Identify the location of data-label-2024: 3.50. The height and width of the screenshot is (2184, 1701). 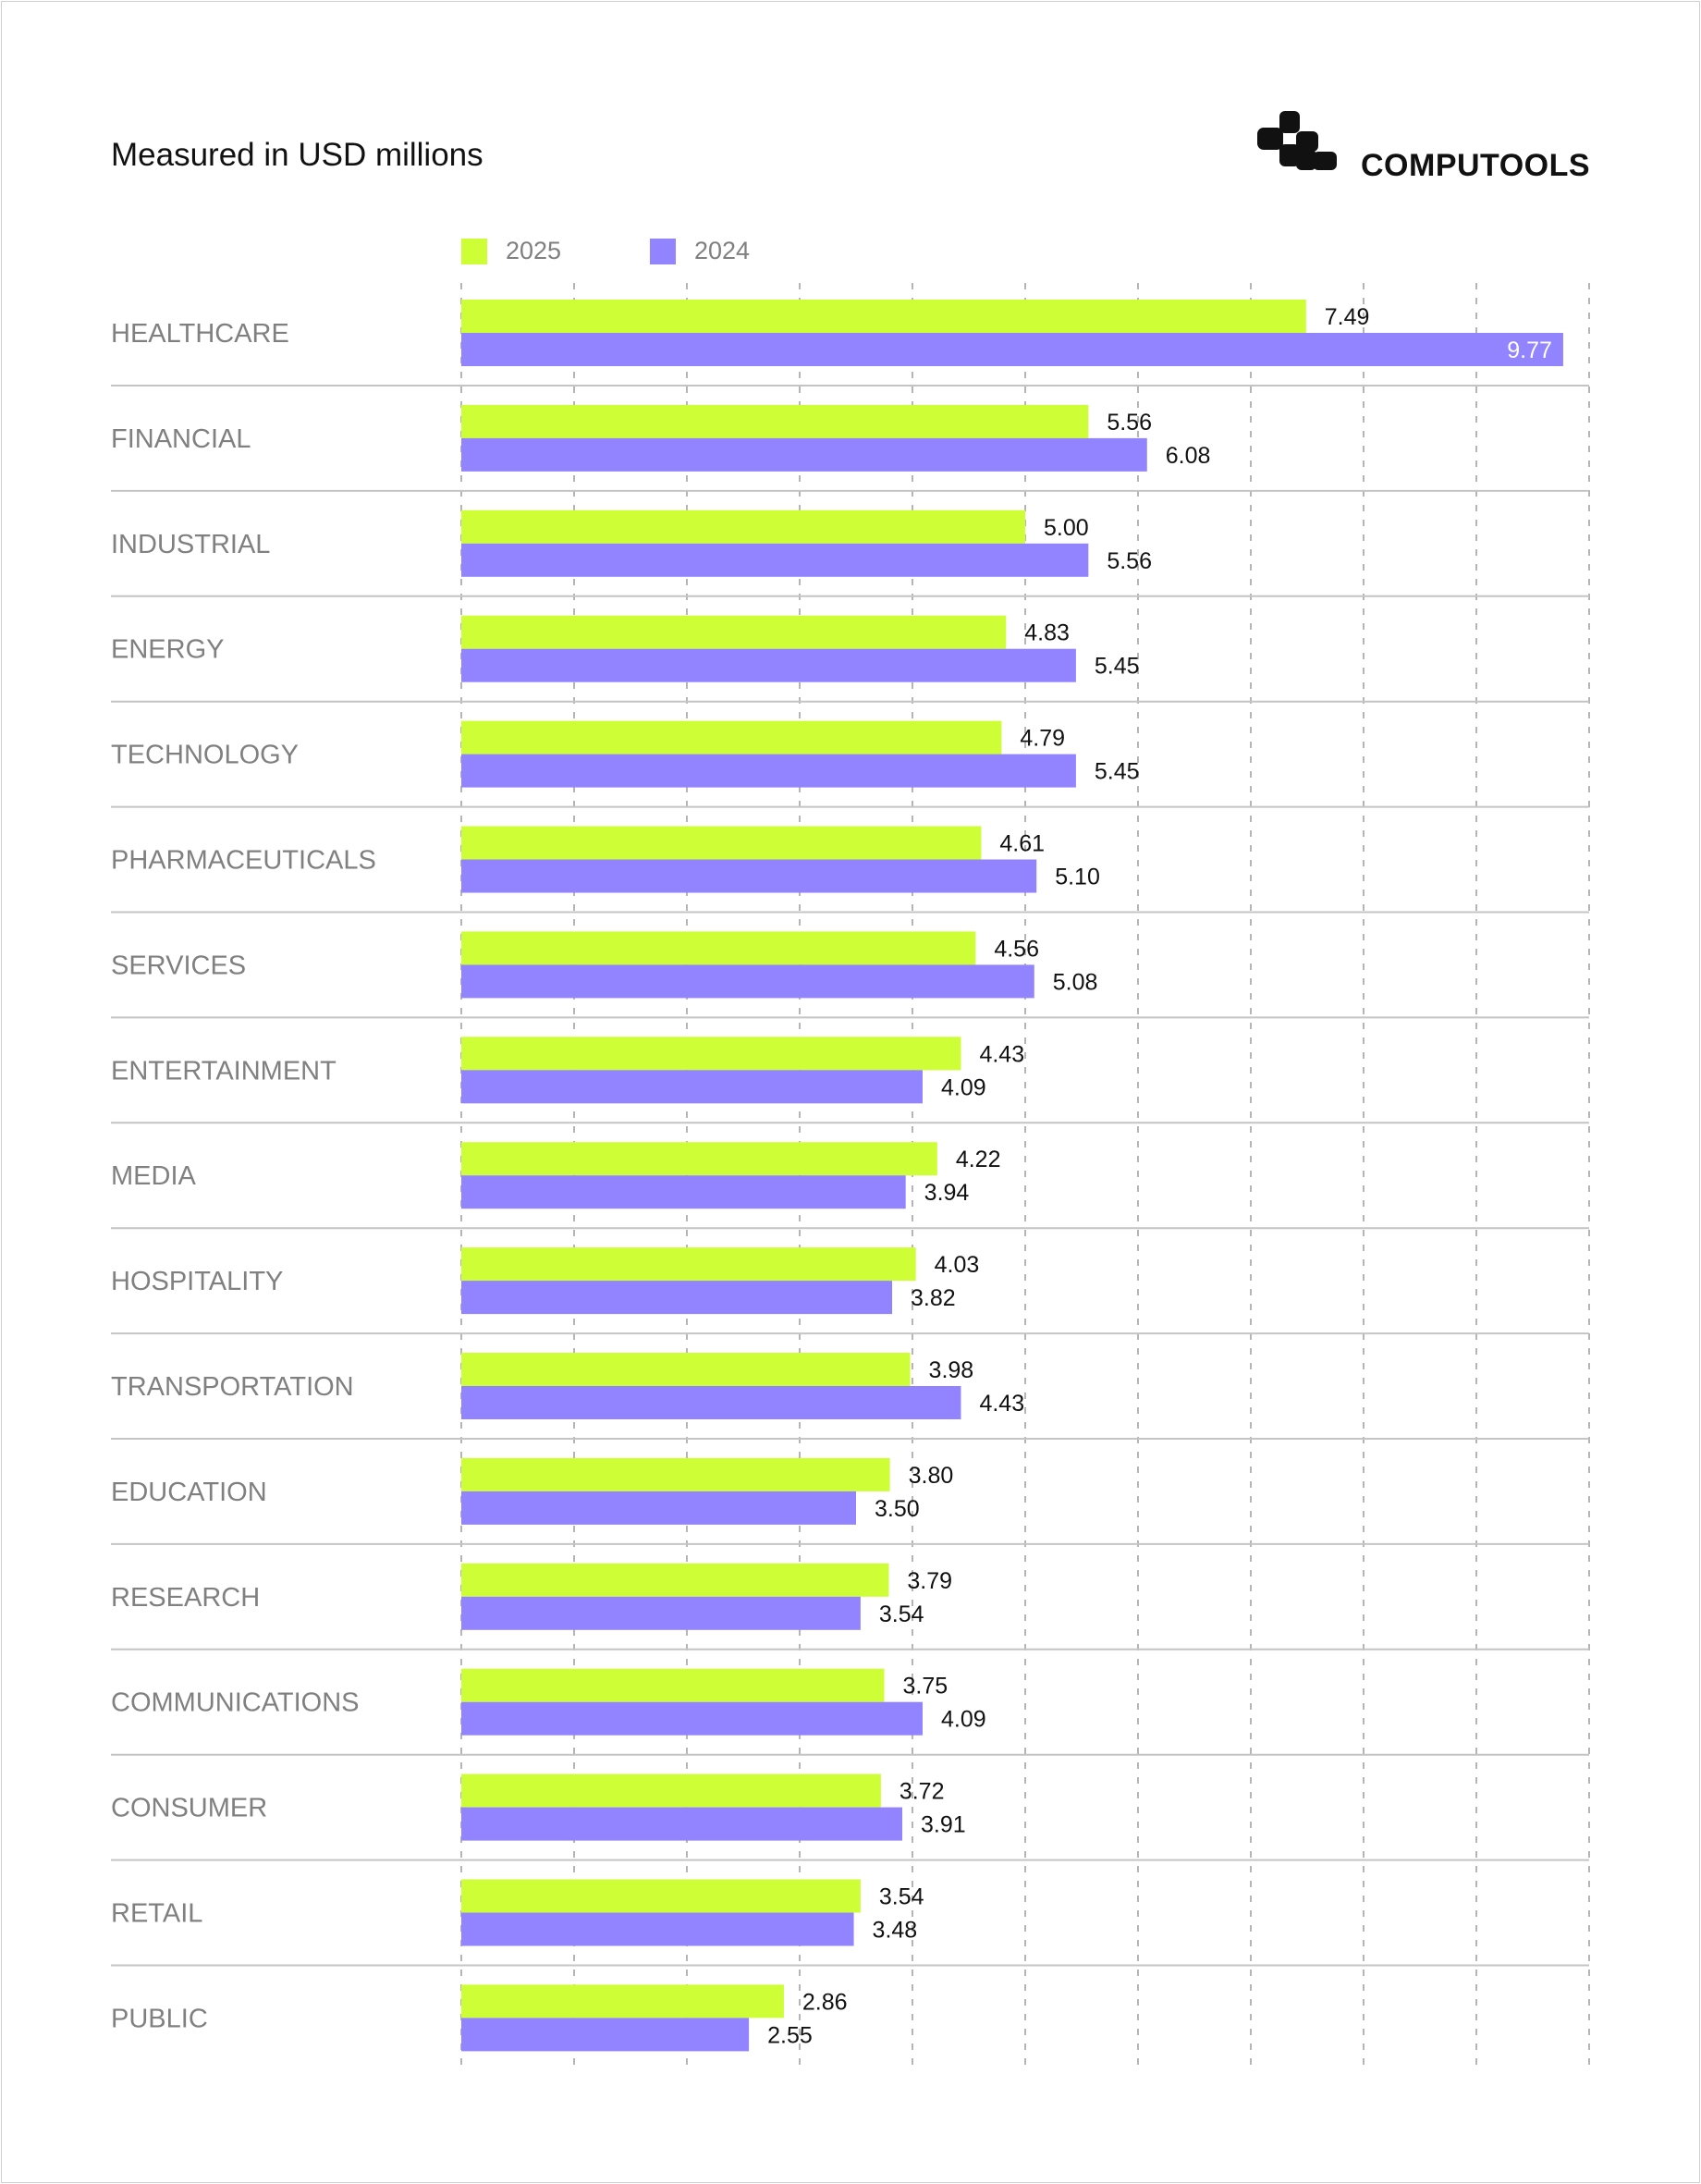
(897, 1509).